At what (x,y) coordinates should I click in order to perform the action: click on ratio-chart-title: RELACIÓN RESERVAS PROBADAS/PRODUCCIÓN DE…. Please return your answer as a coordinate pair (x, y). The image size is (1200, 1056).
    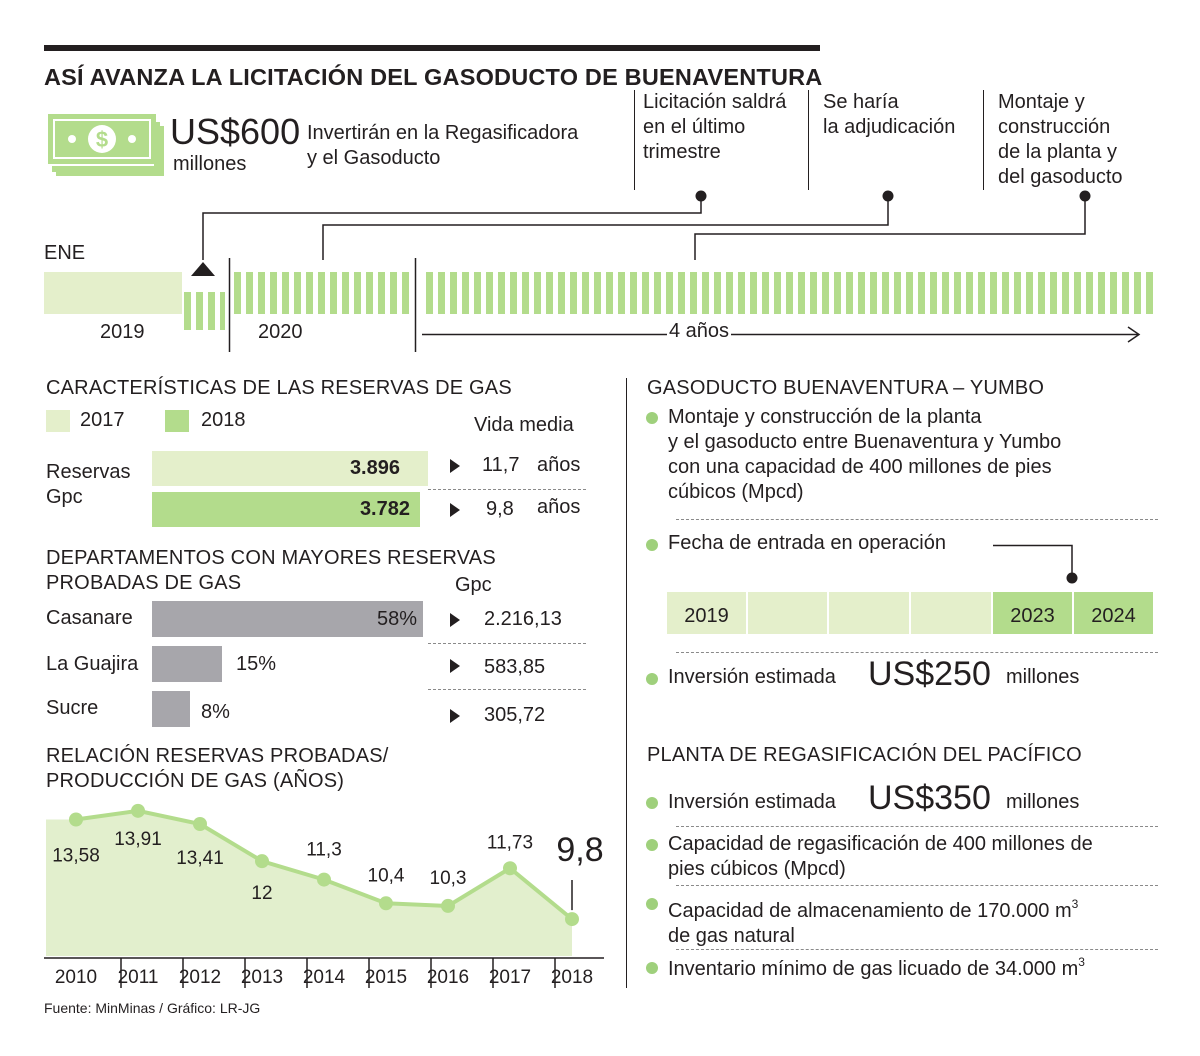
    Looking at the image, I should click on (217, 768).